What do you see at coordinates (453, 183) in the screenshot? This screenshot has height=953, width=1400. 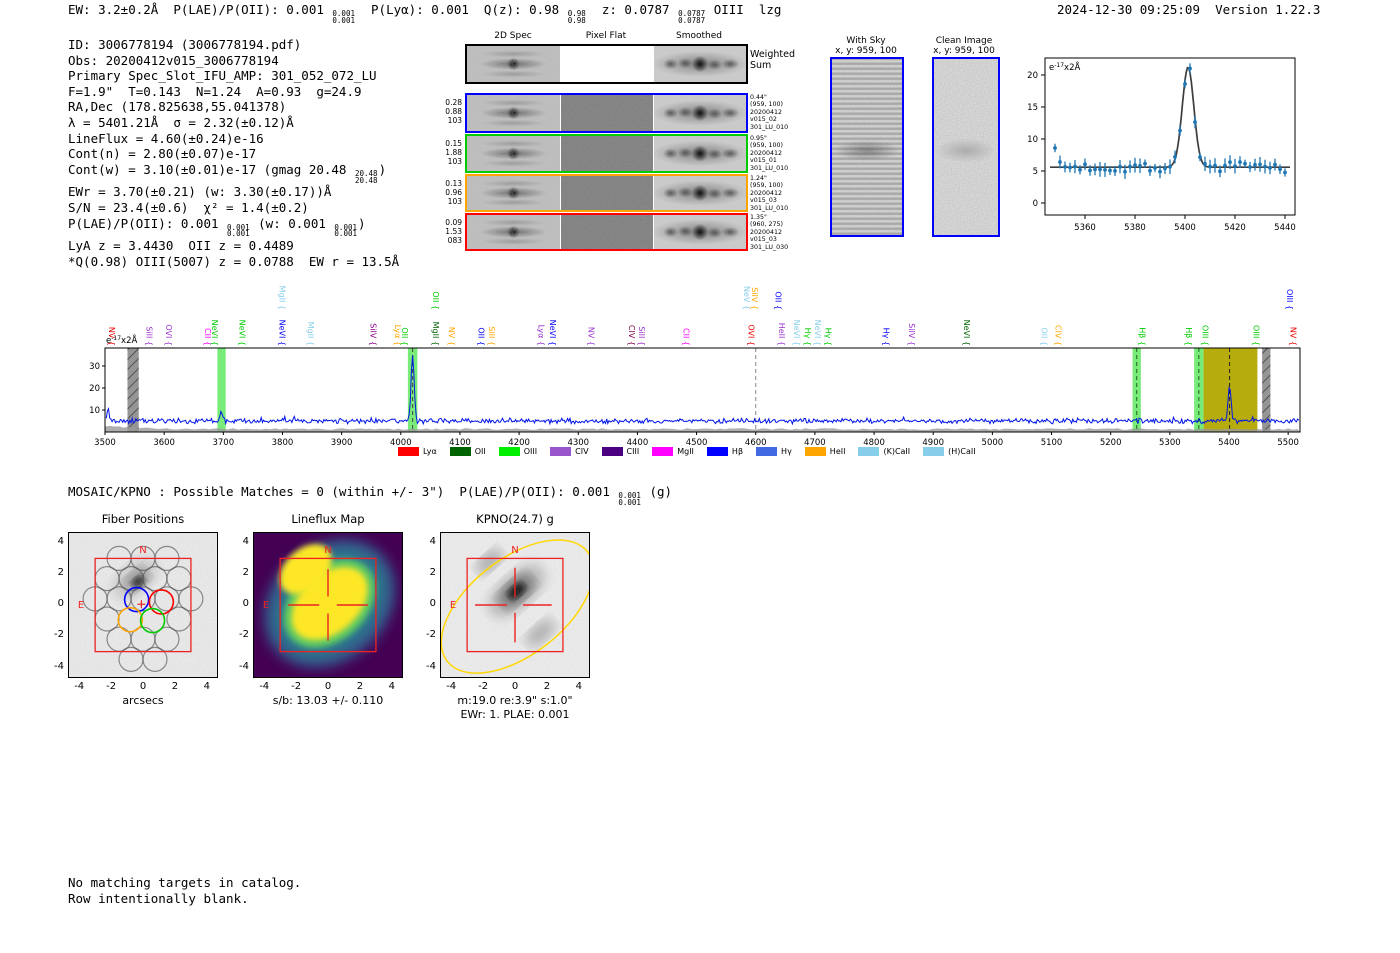 I see `left-label: 0.13` at bounding box center [453, 183].